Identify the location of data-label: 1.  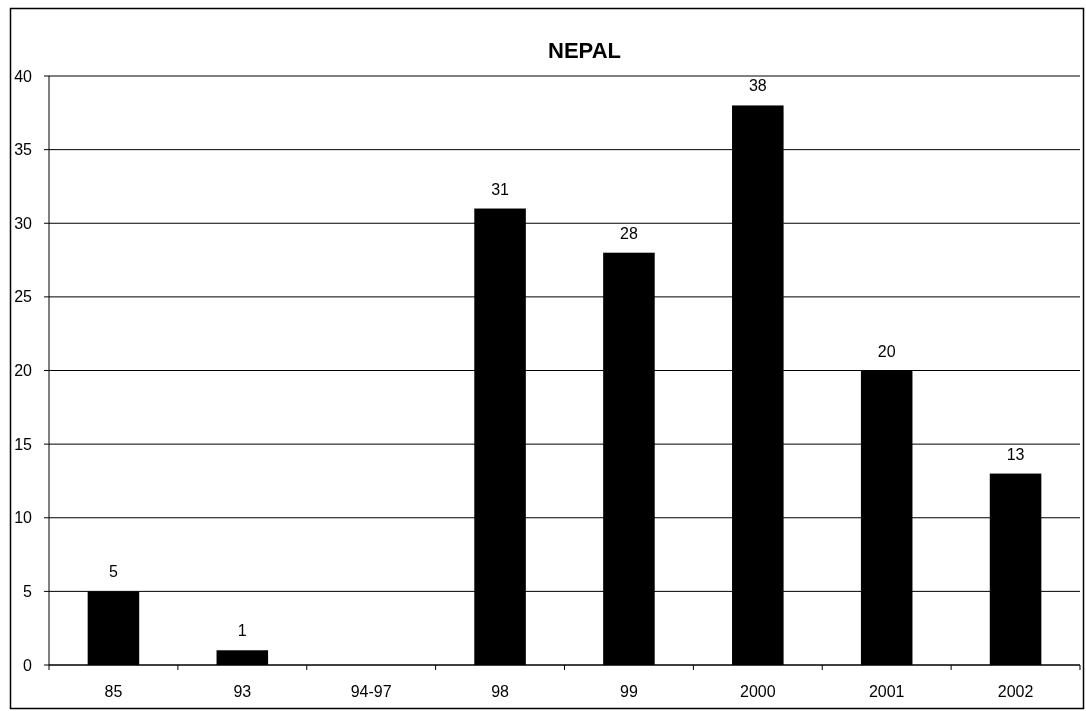
(242, 631).